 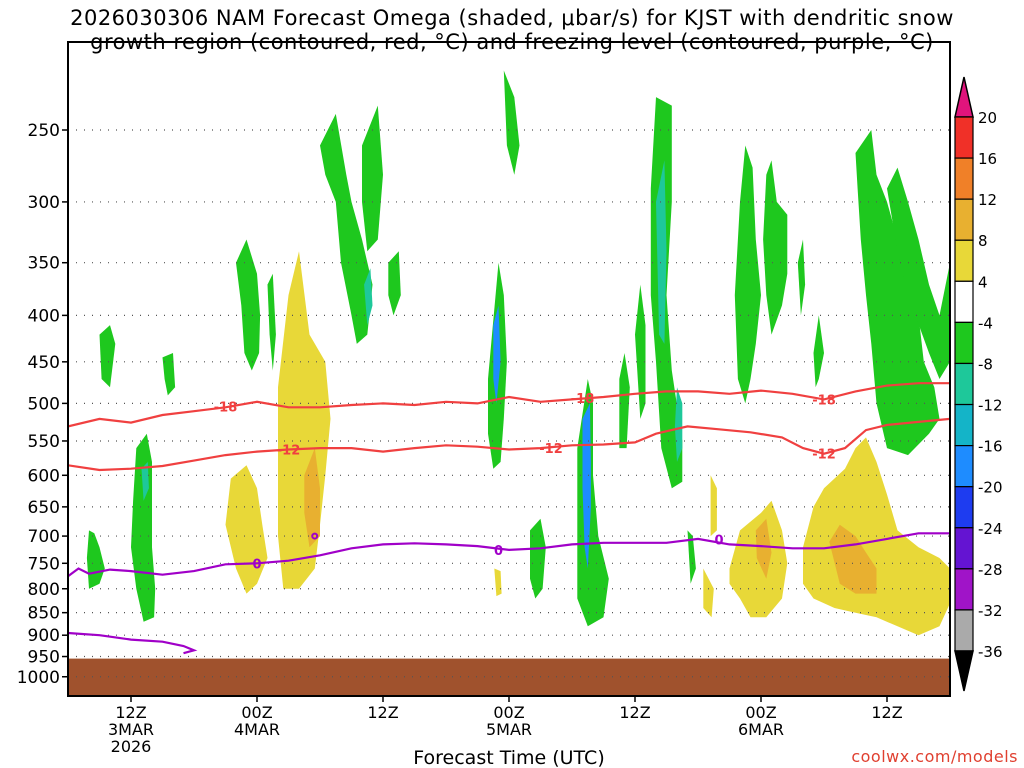 What do you see at coordinates (44, 508) in the screenshot?
I see `y-tick-label-650: 650` at bounding box center [44, 508].